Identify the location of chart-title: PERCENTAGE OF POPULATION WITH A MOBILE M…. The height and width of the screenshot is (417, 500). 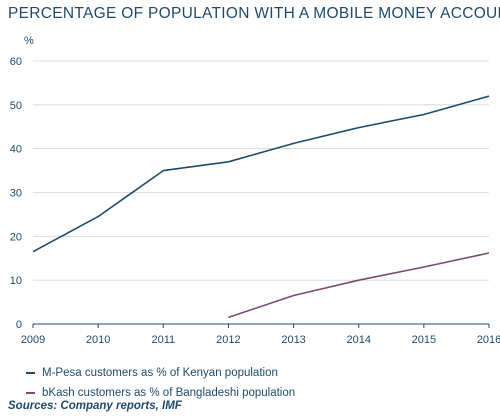
(254, 13).